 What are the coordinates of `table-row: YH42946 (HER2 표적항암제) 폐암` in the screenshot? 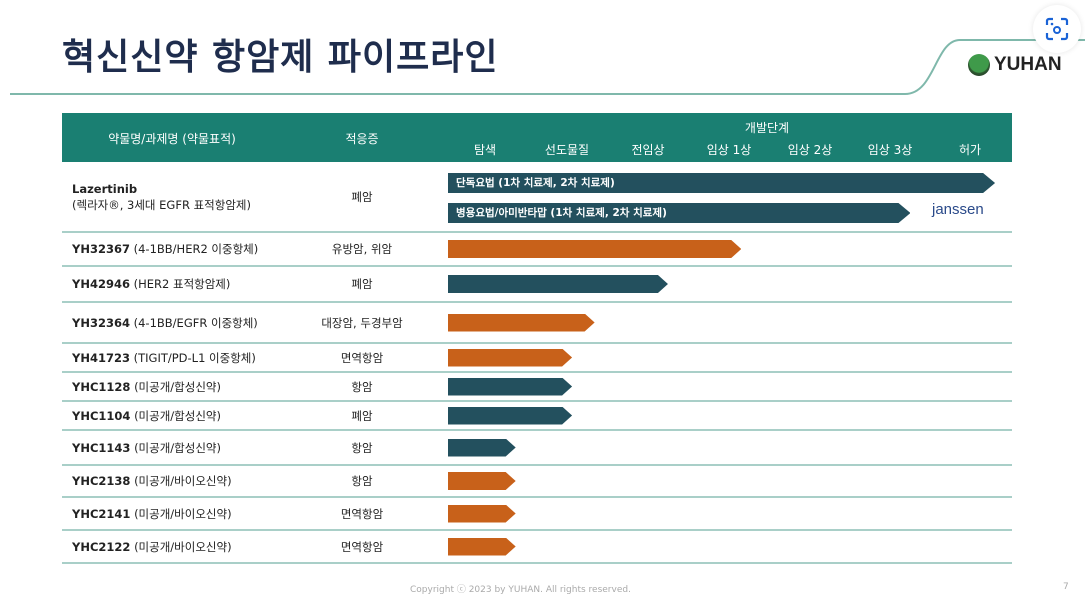 It's located at (537, 285).